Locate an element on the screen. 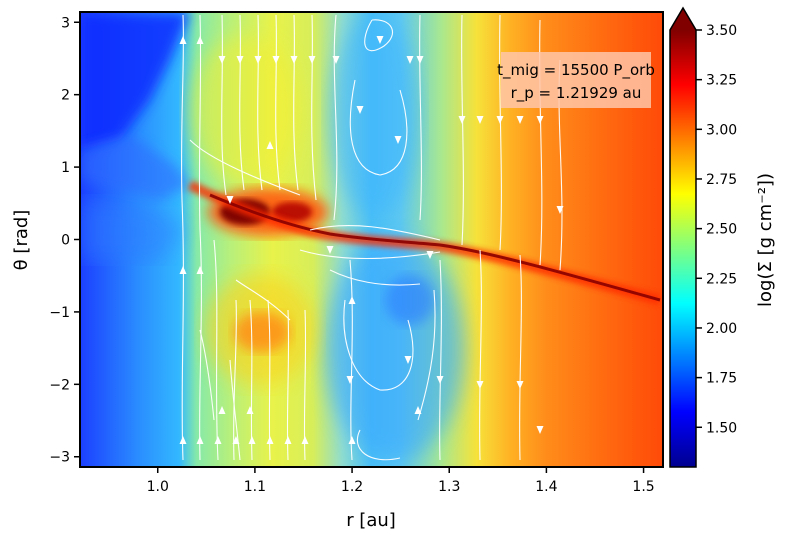  colorbar-tick-label: 3.25 is located at coordinates (721, 81).